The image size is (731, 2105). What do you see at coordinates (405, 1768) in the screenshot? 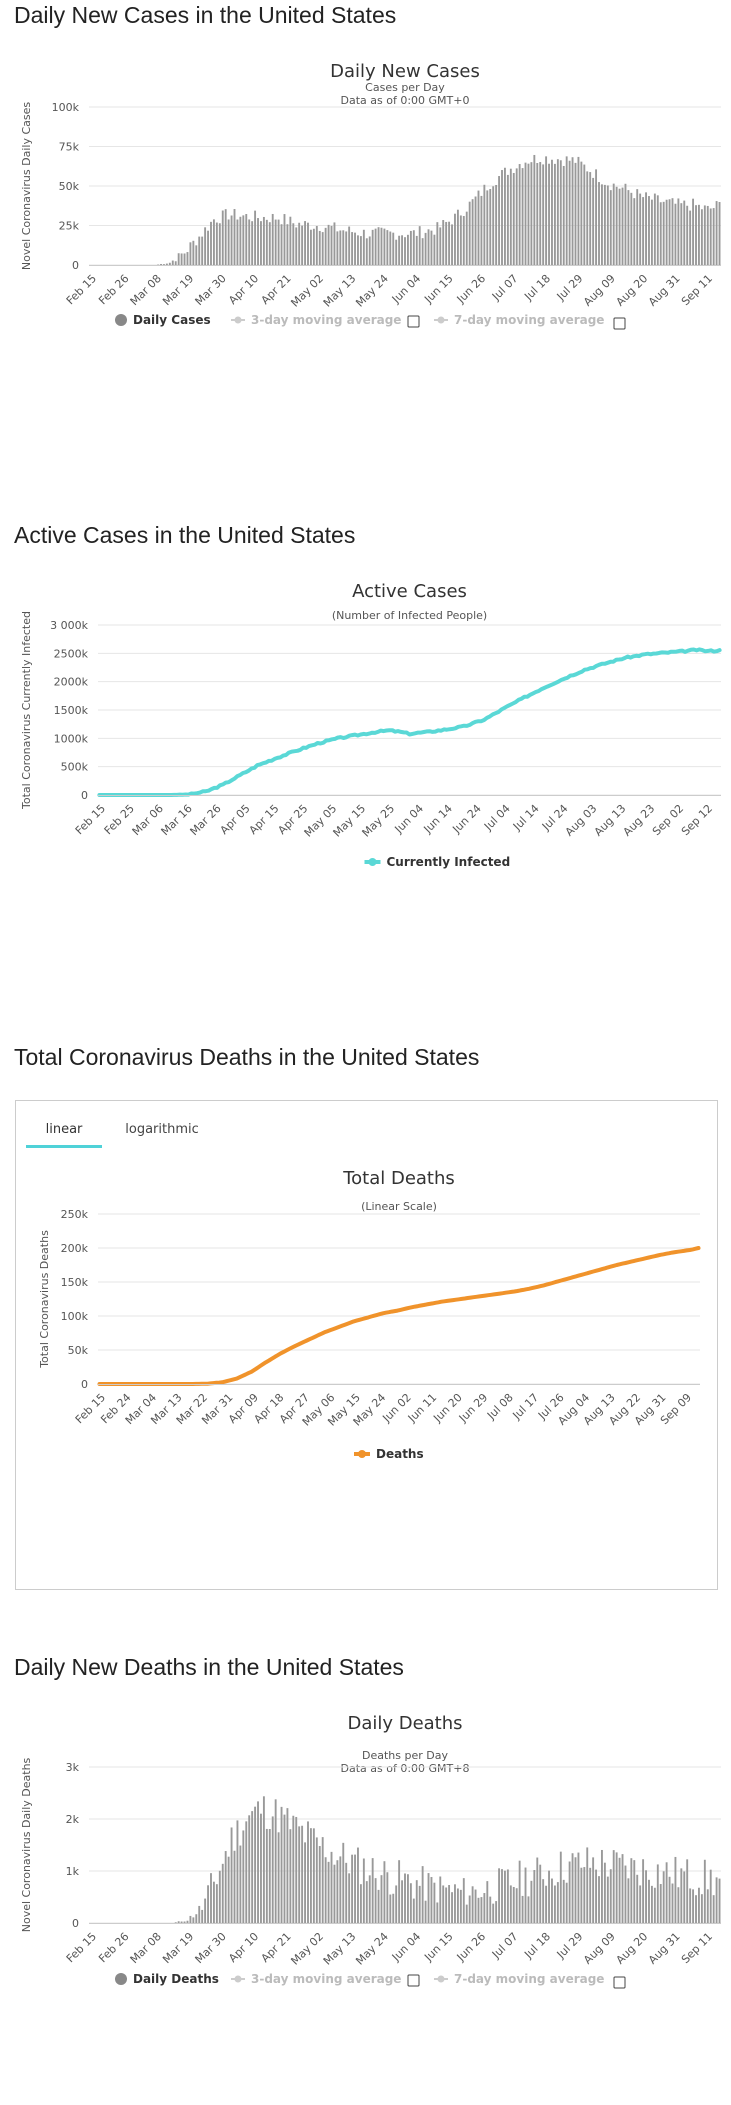
I see `daily-deaths-subtitle-2: Data as of 0:00 GMT+8` at bounding box center [405, 1768].